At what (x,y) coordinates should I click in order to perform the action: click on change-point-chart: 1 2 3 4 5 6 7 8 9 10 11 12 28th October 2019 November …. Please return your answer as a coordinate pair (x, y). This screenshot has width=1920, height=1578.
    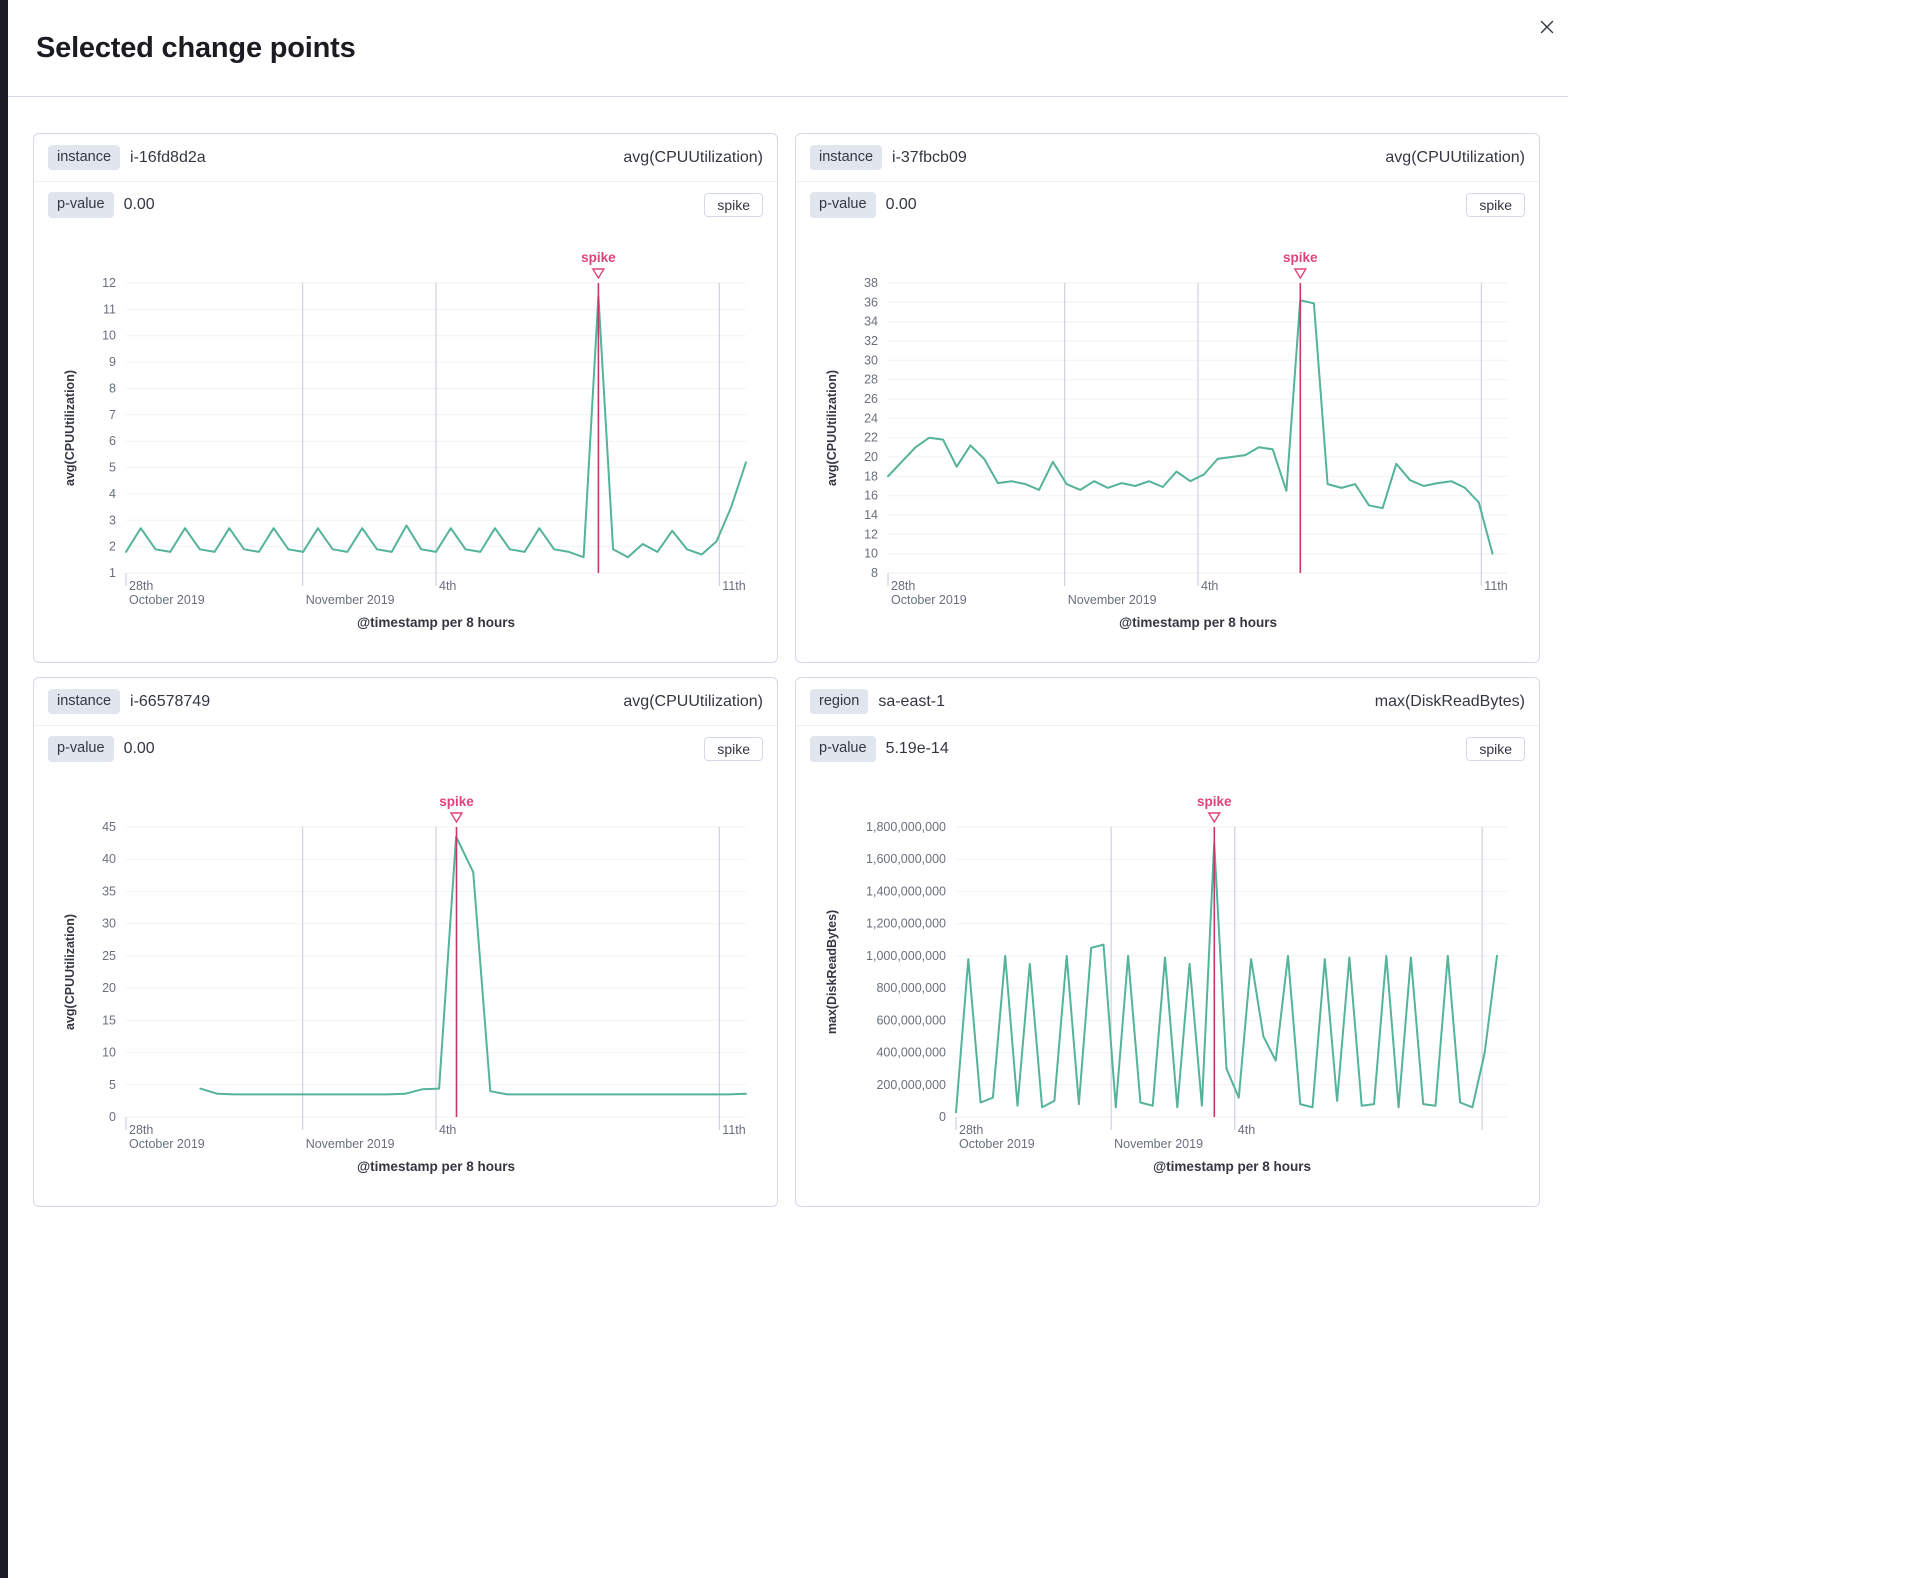
    Looking at the image, I should click on (405, 438).